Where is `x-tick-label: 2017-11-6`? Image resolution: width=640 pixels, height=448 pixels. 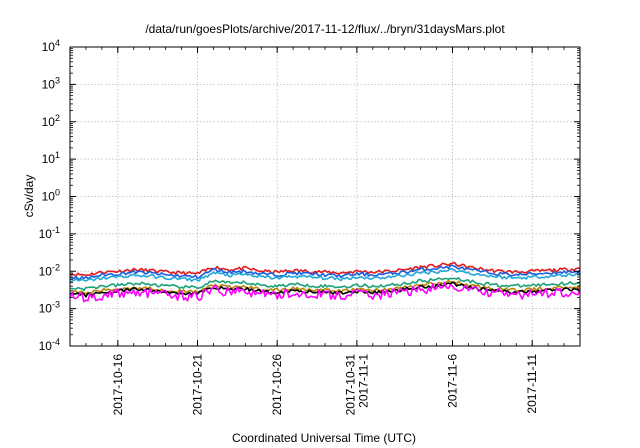
x-tick-label: 2017-11-6 is located at coordinates (453, 381).